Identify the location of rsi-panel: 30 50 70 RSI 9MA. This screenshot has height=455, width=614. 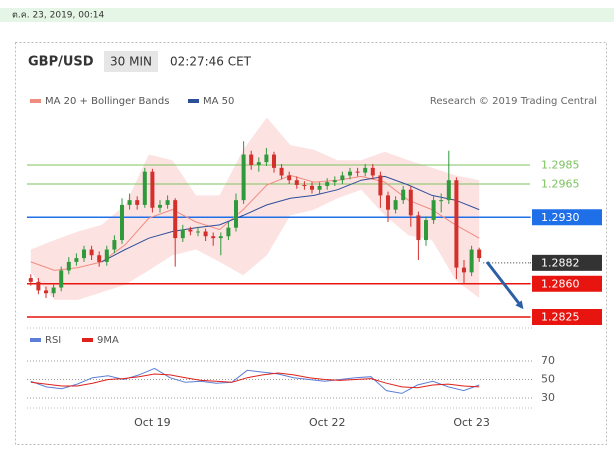
(291, 369).